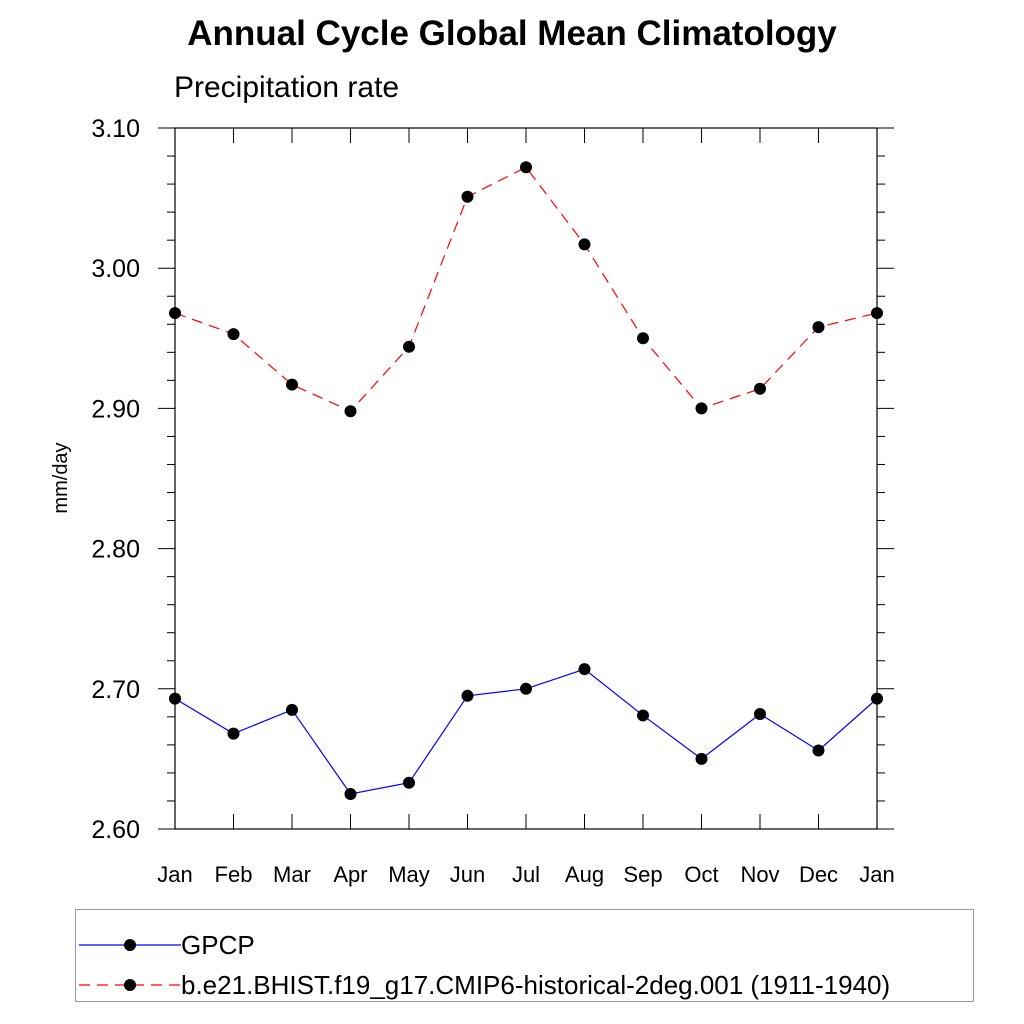  What do you see at coordinates (218, 945) in the screenshot?
I see `legend-label-gpcp: GPCP` at bounding box center [218, 945].